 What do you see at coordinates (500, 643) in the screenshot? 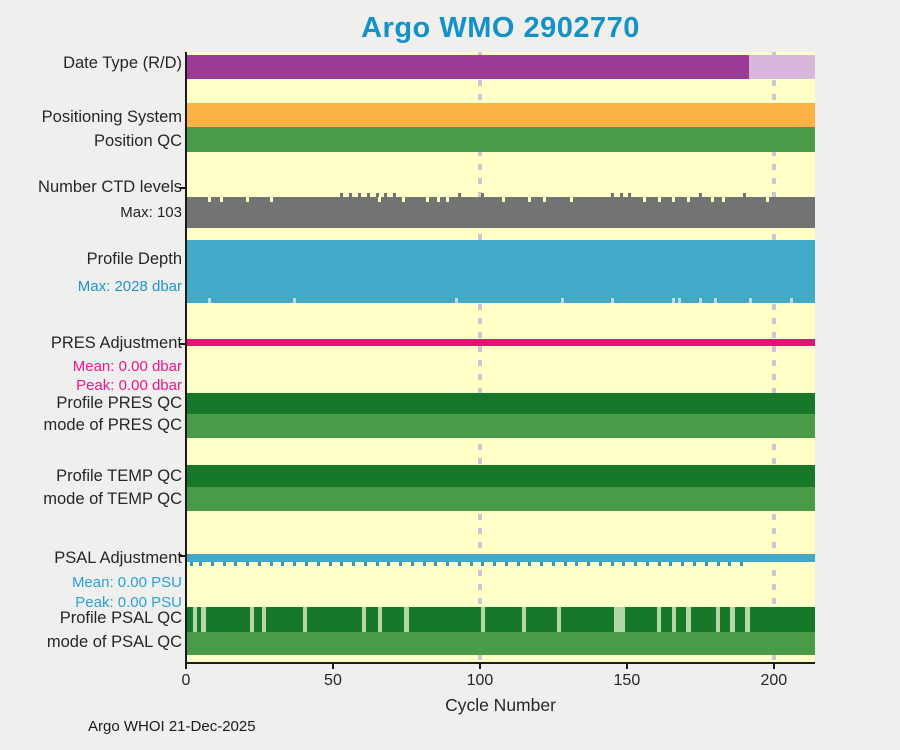
I see `band-mode_psal_qc` at bounding box center [500, 643].